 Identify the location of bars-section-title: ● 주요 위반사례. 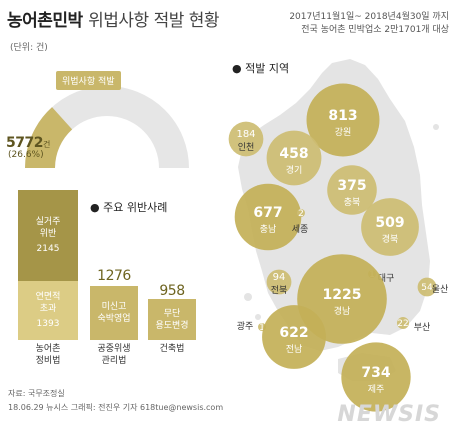
(128, 207).